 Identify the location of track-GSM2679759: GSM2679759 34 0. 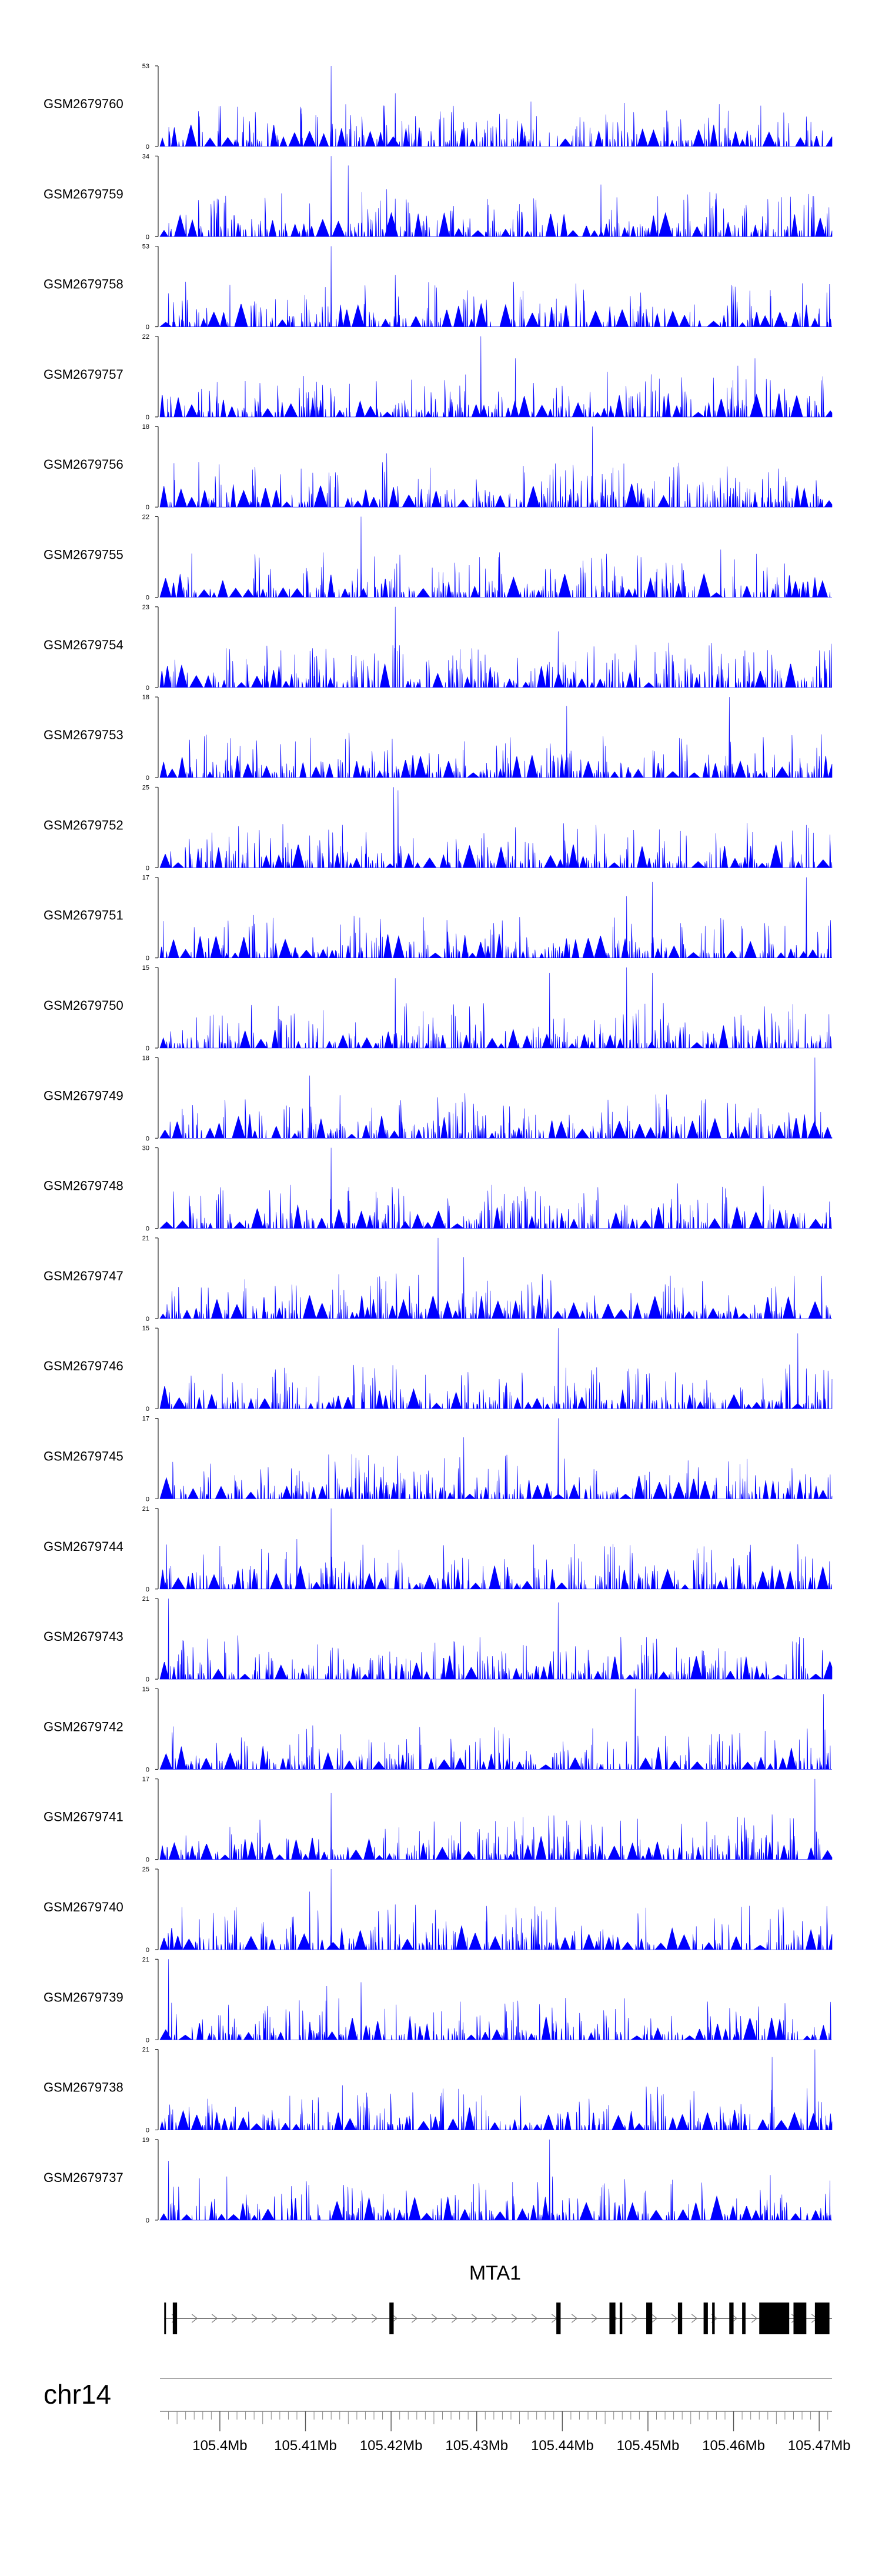
(438, 197).